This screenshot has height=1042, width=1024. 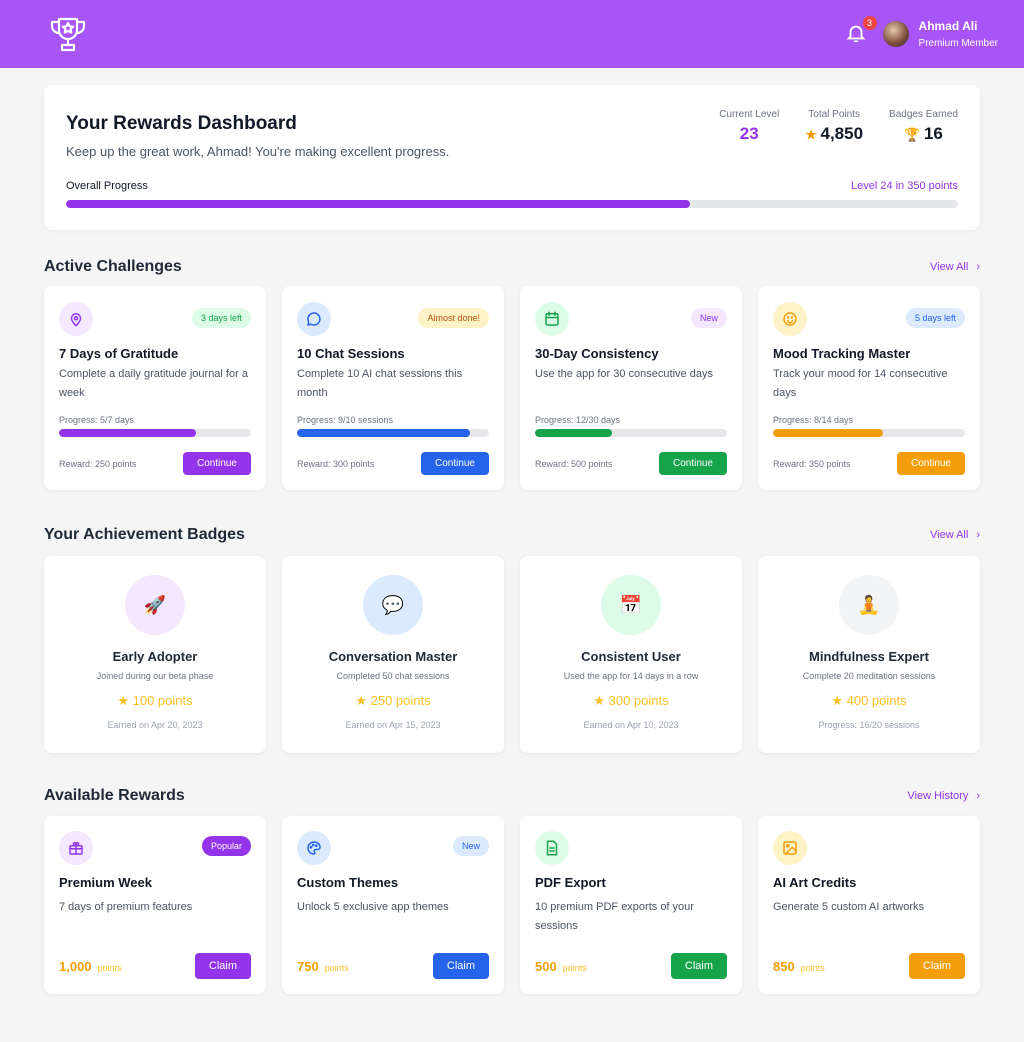 What do you see at coordinates (784, 966) in the screenshot?
I see `reward-cost: 850` at bounding box center [784, 966].